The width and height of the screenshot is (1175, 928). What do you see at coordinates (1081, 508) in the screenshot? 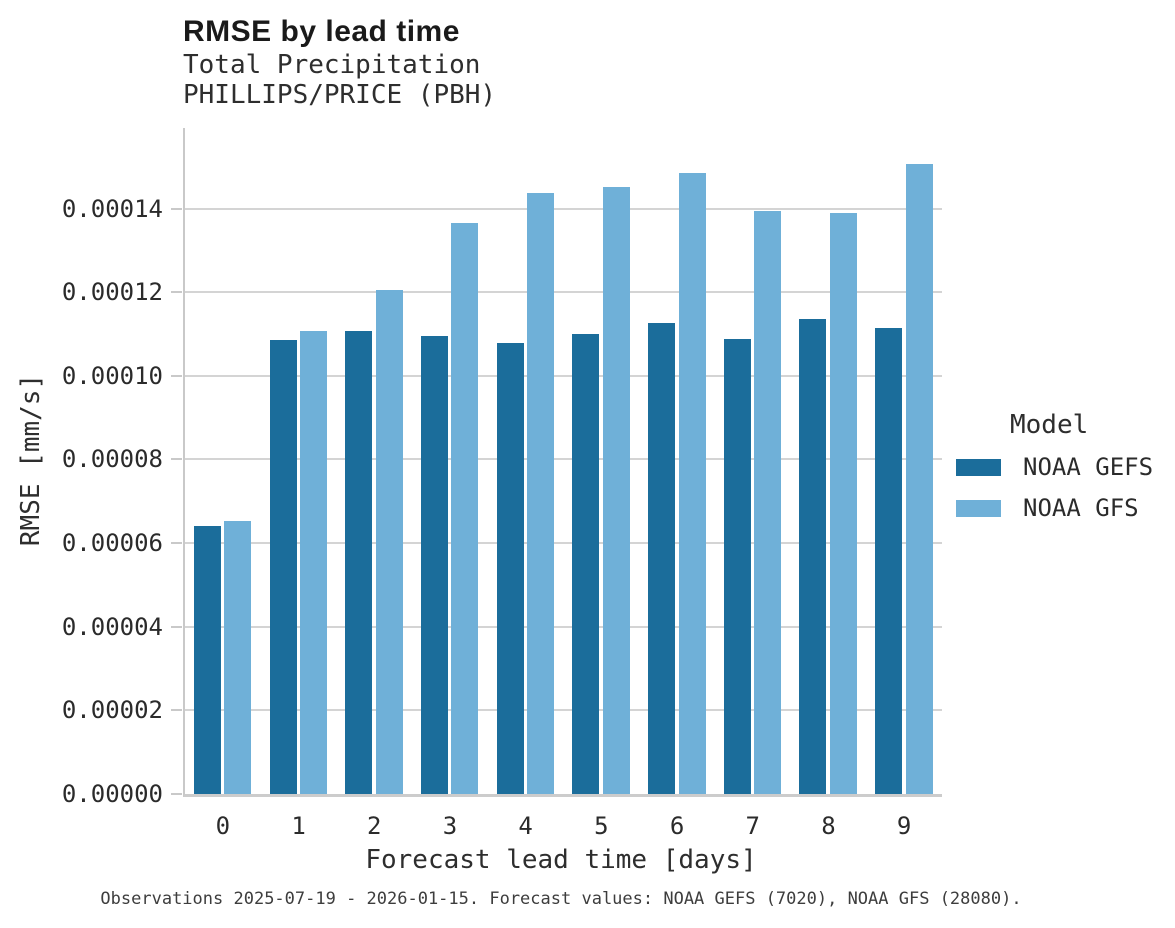
I see `legend-label-noaa-gfs: NOAA GFS` at bounding box center [1081, 508].